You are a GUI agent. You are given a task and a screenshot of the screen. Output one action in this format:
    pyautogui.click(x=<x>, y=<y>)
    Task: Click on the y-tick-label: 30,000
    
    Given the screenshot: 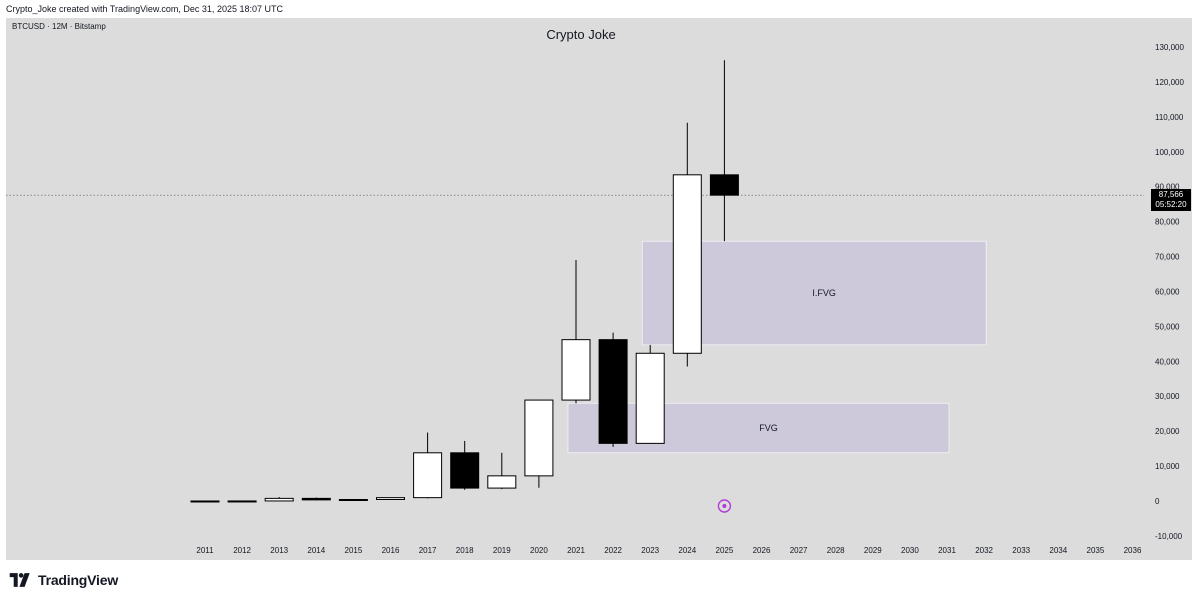 What is the action you would take?
    pyautogui.click(x=1167, y=396)
    